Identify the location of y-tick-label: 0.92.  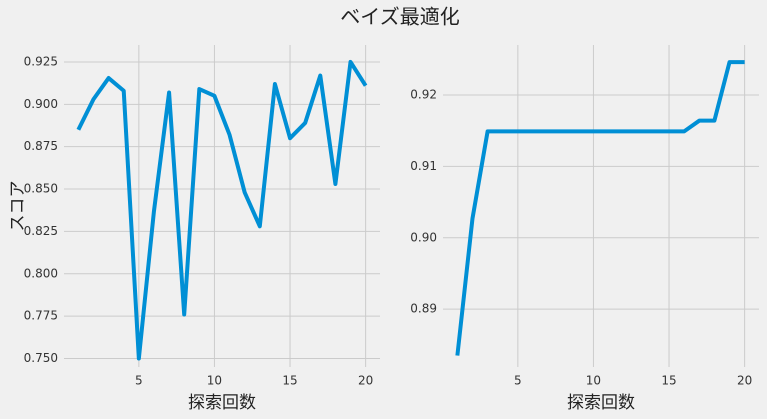
(423, 94).